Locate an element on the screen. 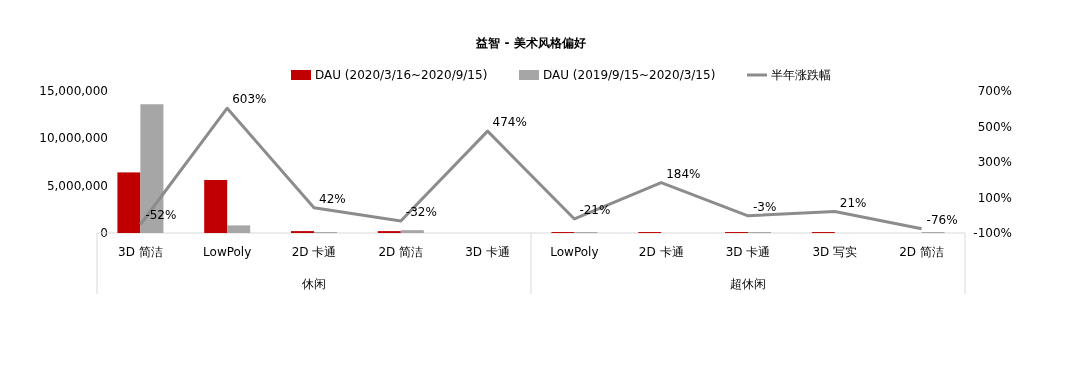 Image resolution: width=1080 pixels, height=372 pixels. data-label: -32% is located at coordinates (421, 211).